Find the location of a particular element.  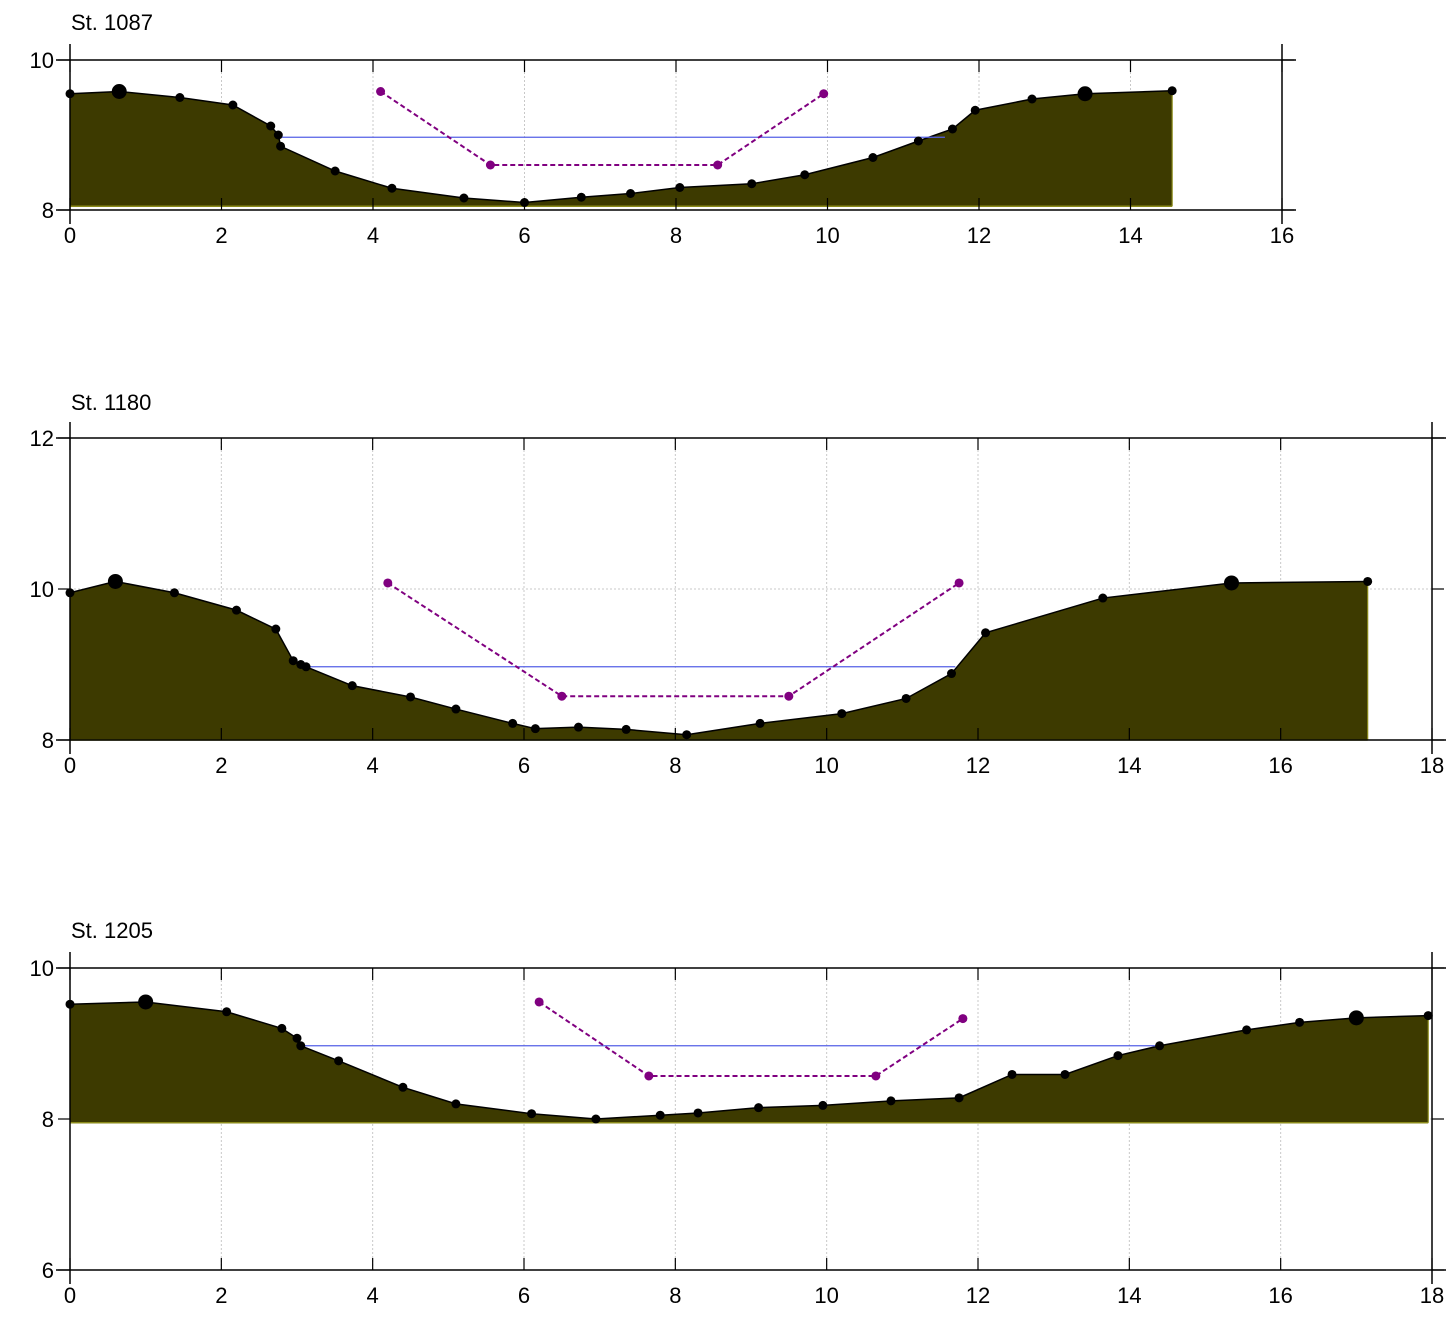

ground-profile-line is located at coordinates (718, 658).